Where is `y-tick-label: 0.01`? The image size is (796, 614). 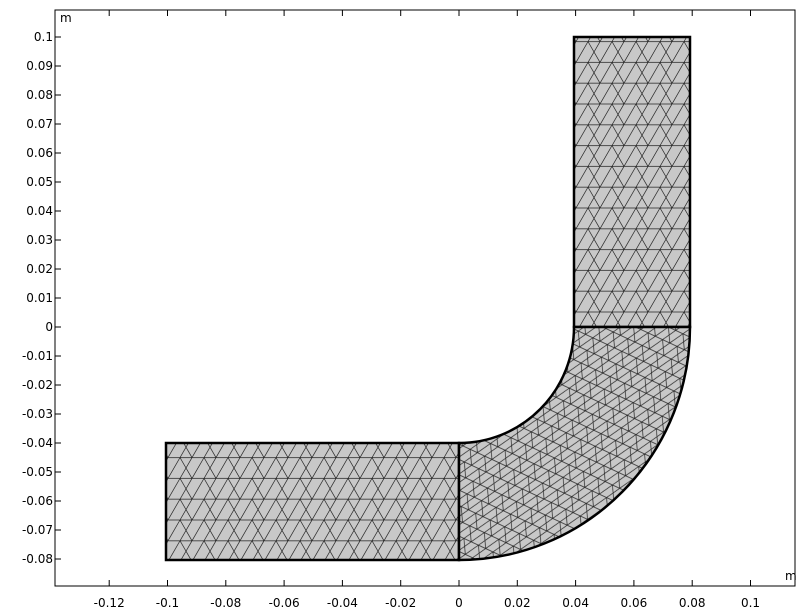
y-tick-label: 0.01 is located at coordinates (39, 298).